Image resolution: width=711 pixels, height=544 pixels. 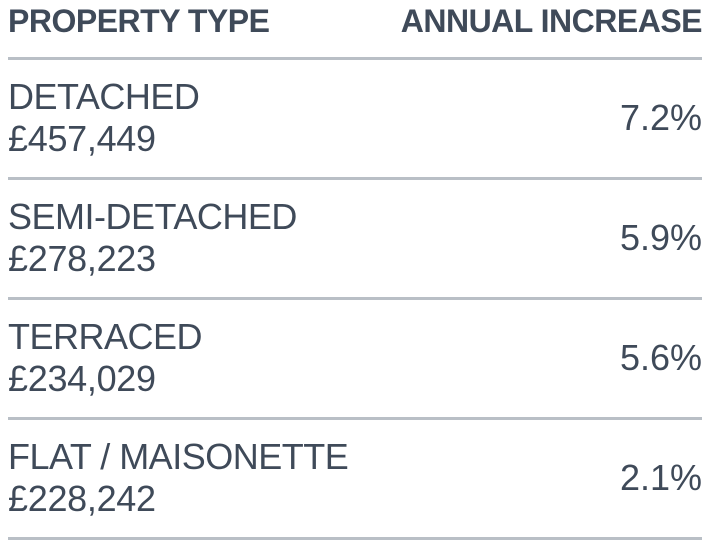 What do you see at coordinates (660, 117) in the screenshot?
I see `annual-increase-value: 7.2%` at bounding box center [660, 117].